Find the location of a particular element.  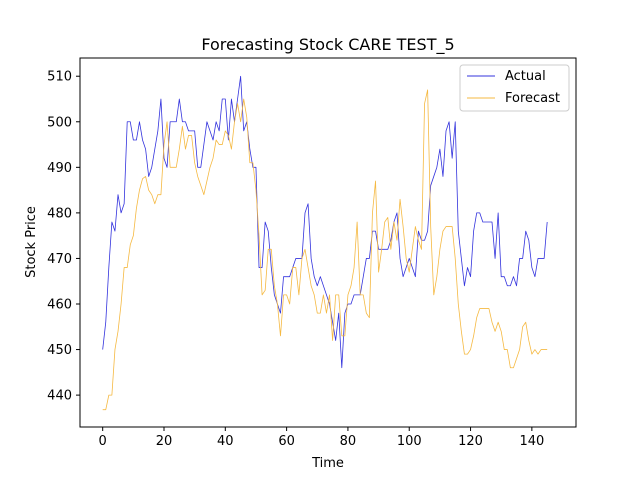

y-tick-label: 450 is located at coordinates (59, 350).